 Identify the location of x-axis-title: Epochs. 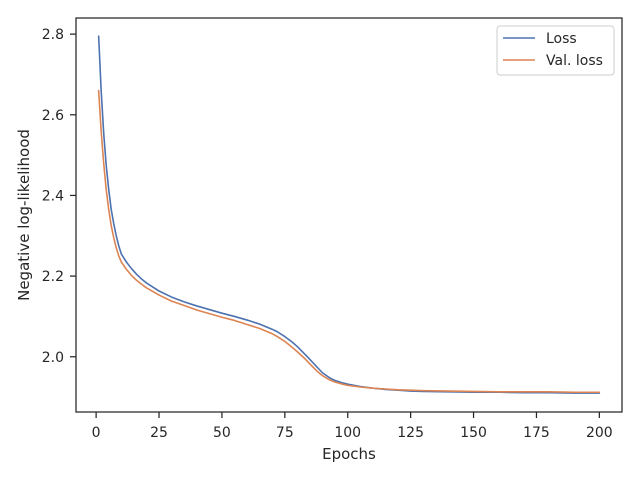
(349, 454).